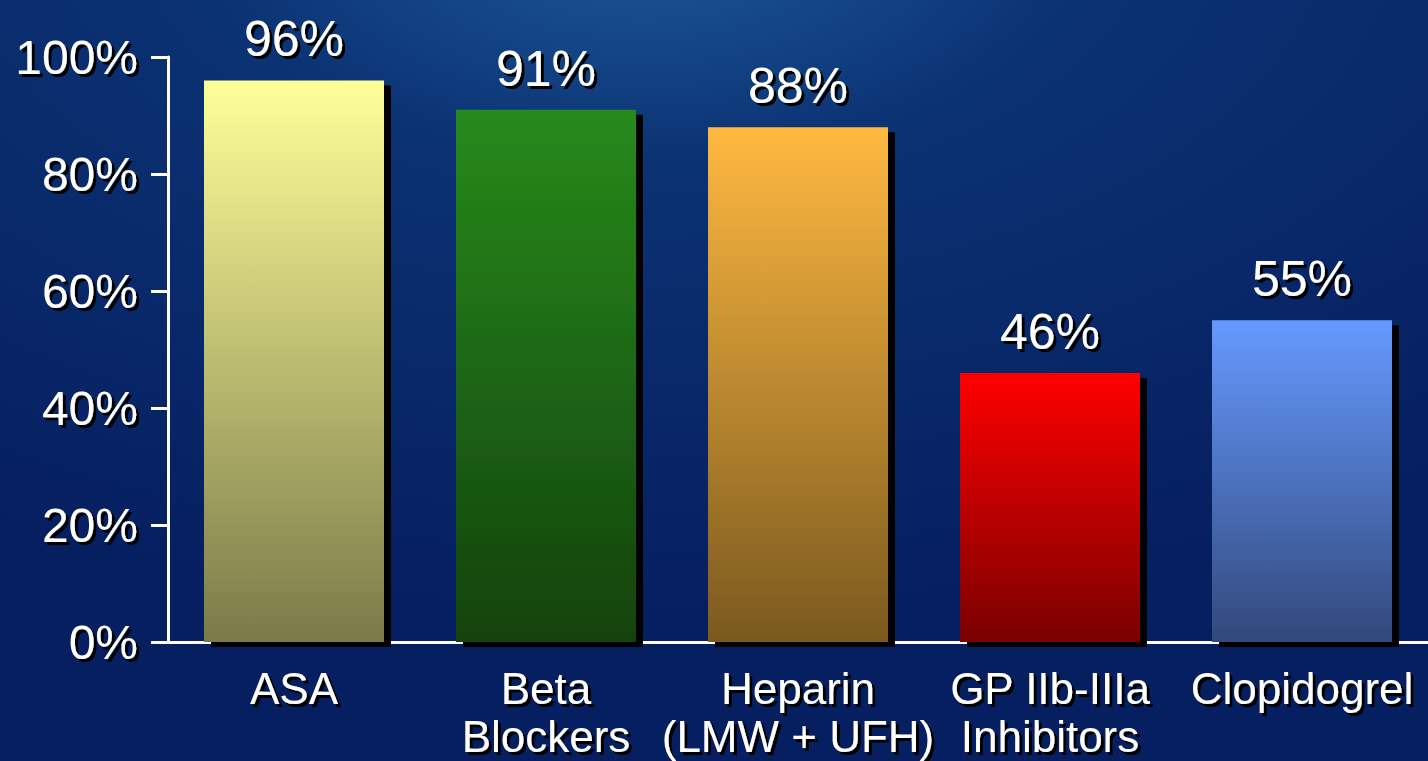 Image resolution: width=1428 pixels, height=761 pixels. I want to click on x-tick-label: ASA, so click(294, 688).